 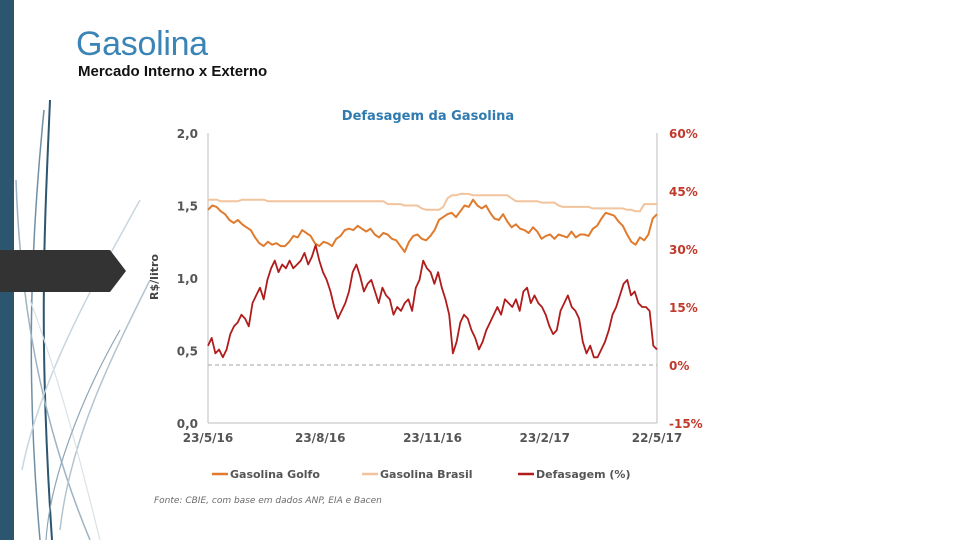 I want to click on y2-tick-label: 45%, so click(x=683, y=192).